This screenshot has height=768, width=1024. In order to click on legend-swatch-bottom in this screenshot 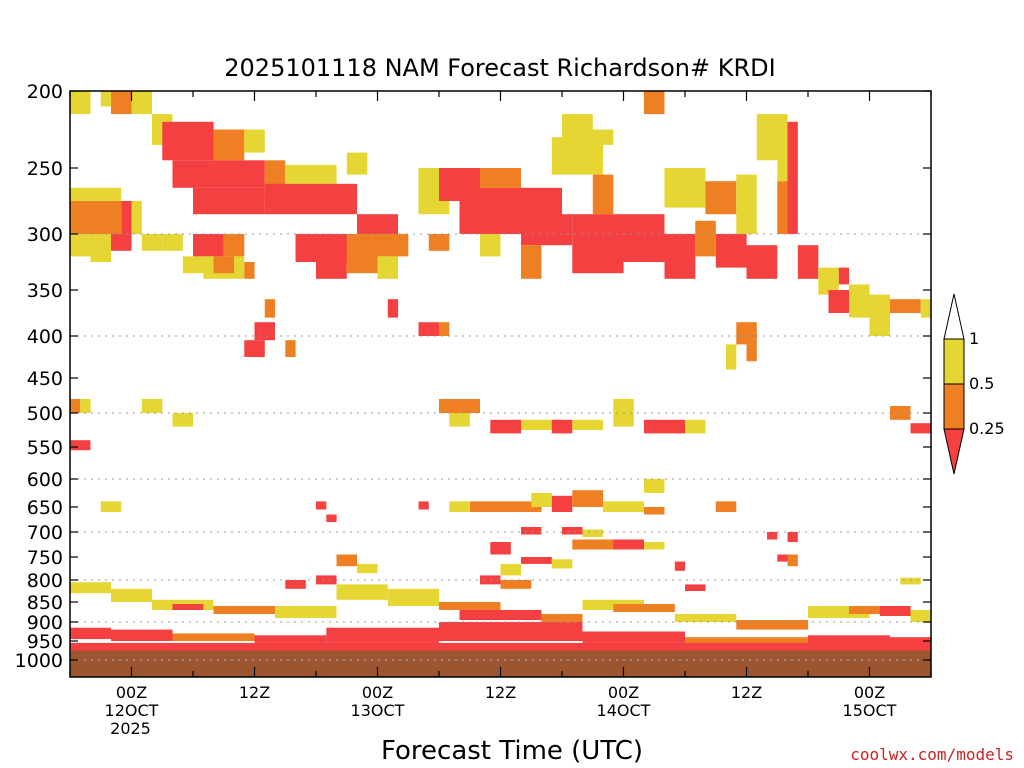, I will do `click(954, 451)`.